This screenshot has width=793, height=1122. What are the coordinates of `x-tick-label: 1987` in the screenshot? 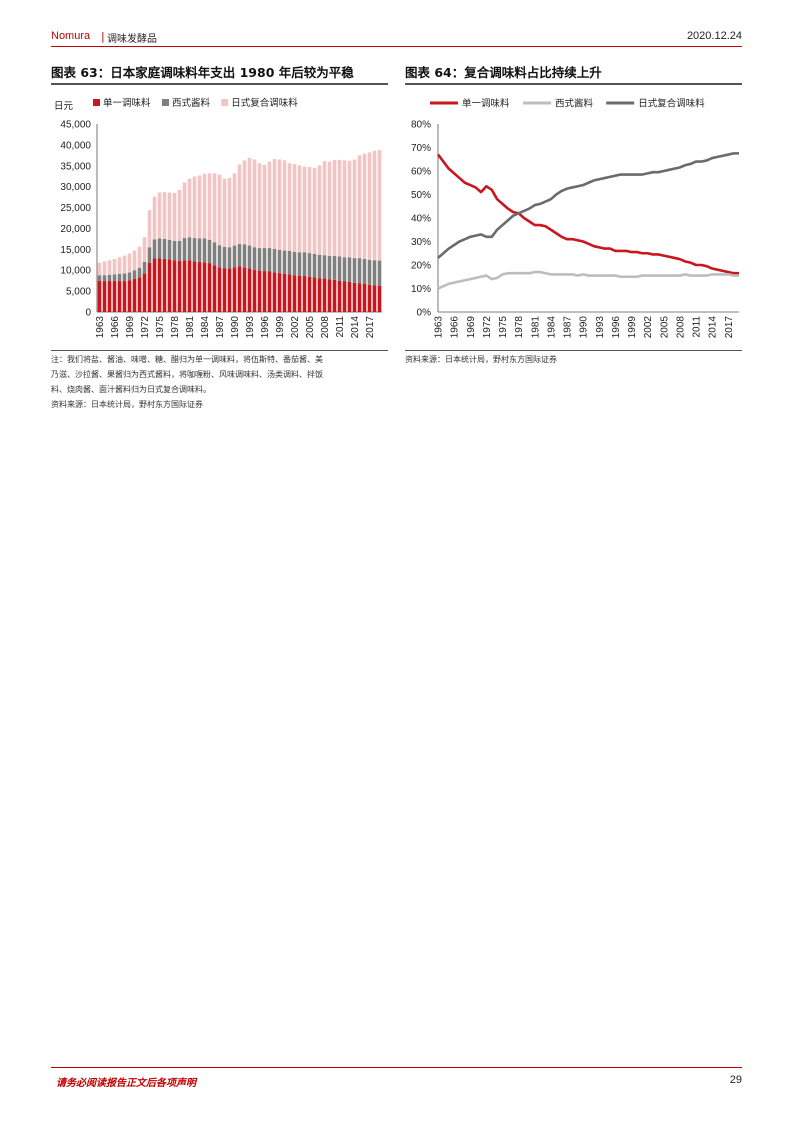 It's located at (568, 327).